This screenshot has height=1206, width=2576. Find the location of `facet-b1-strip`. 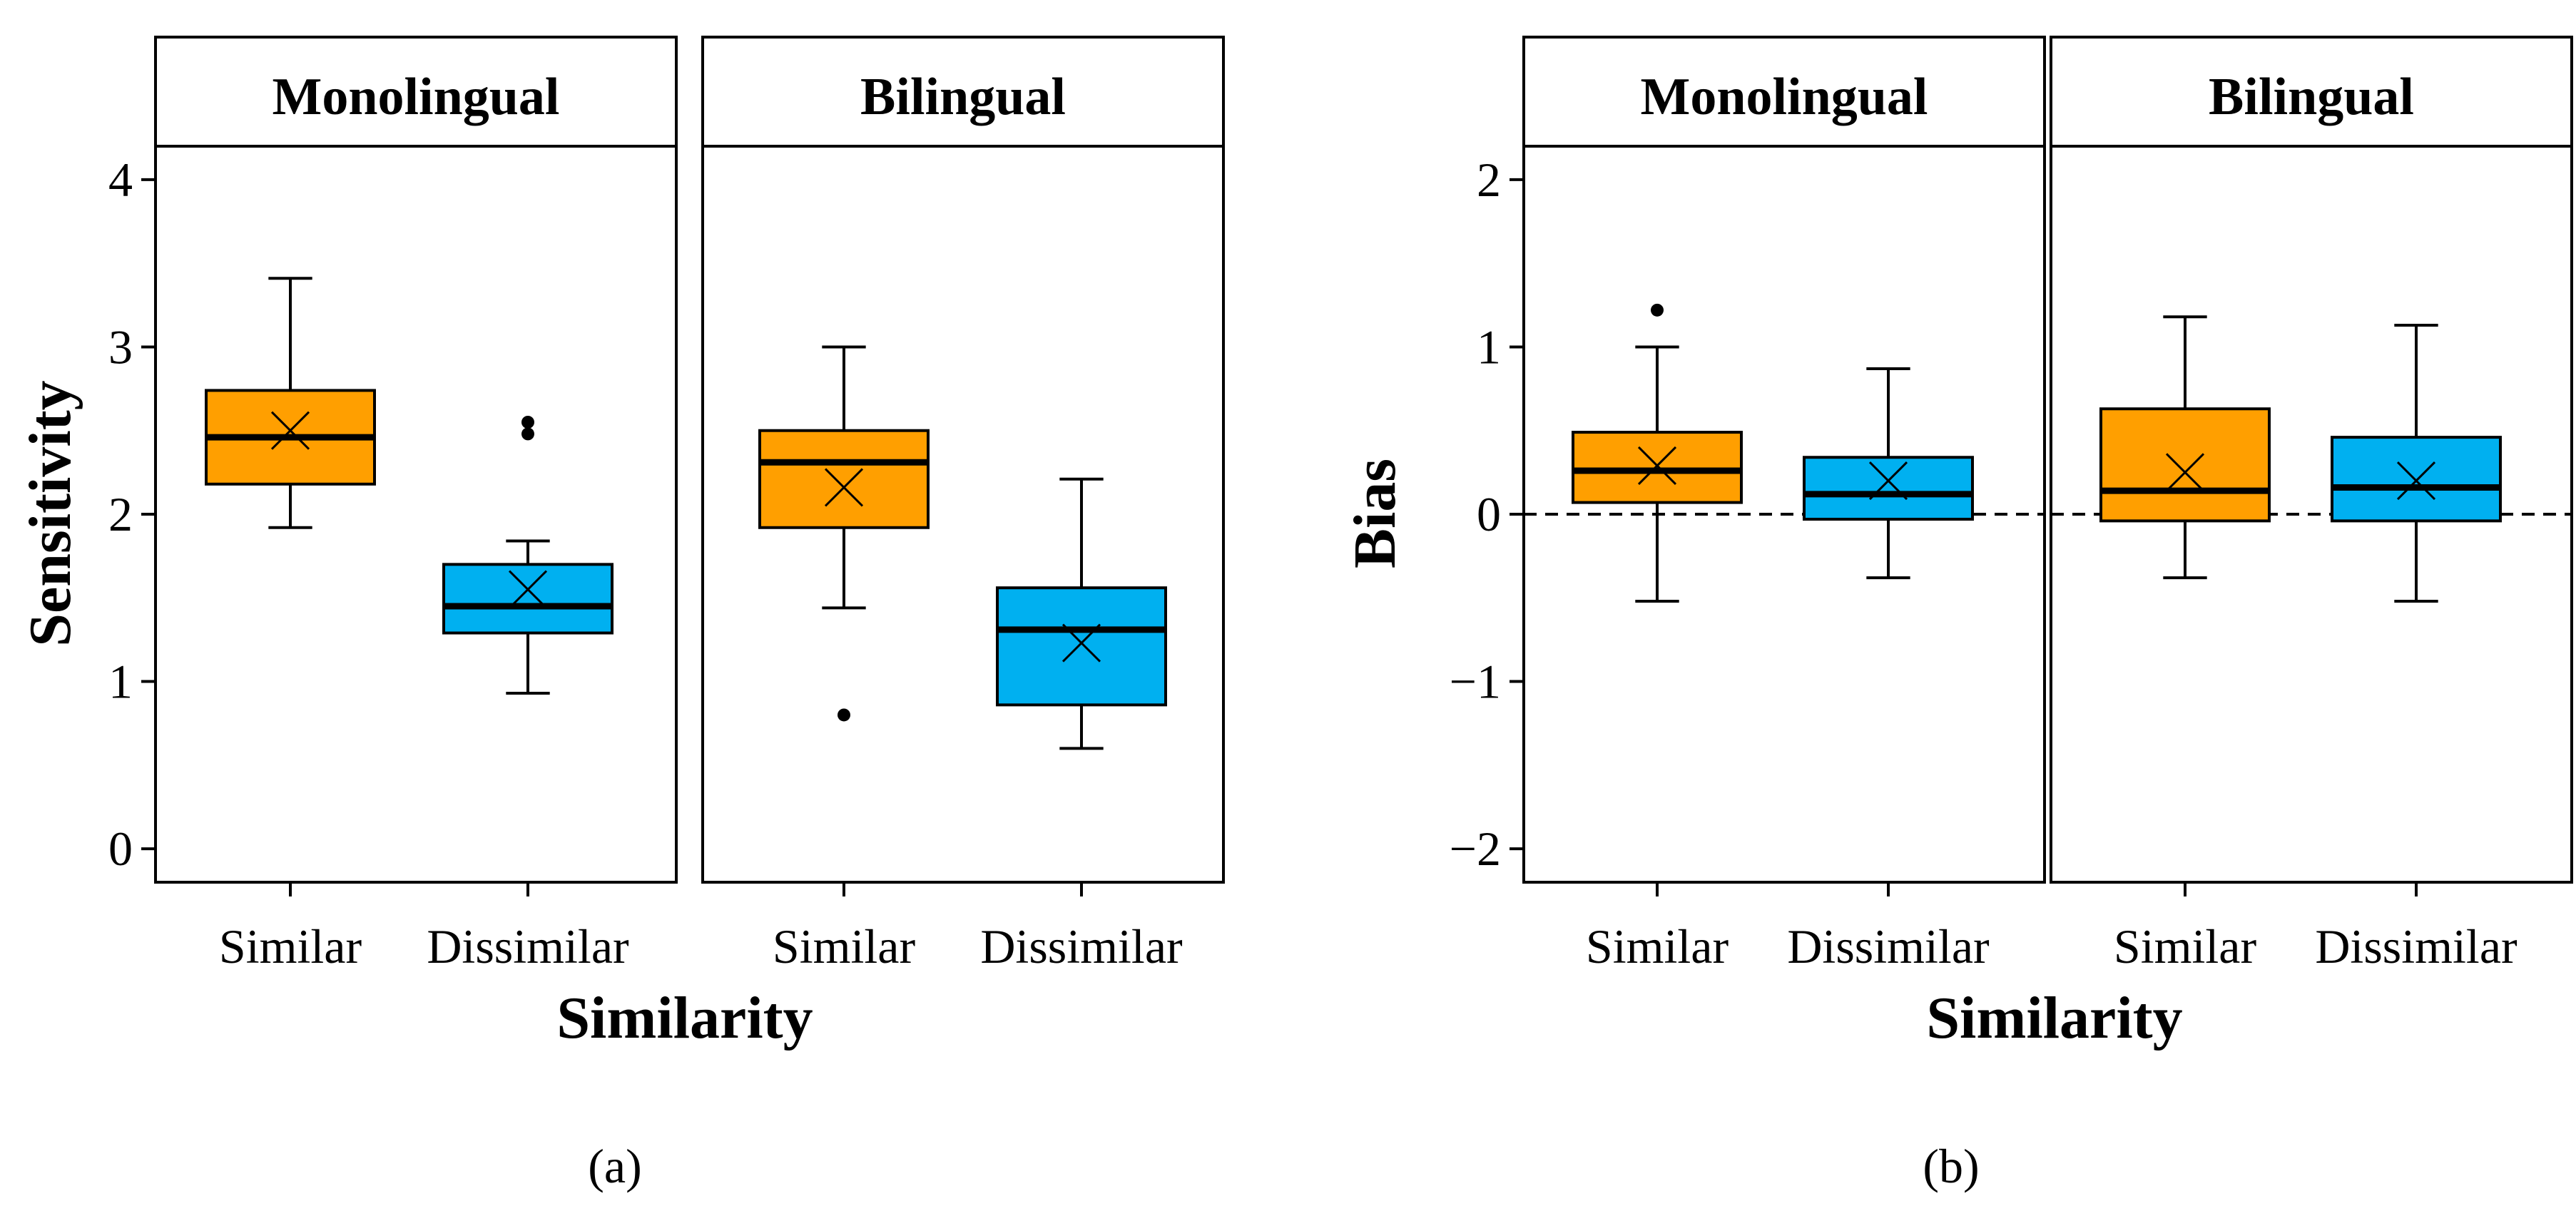

facet-b1-strip is located at coordinates (1784, 92).